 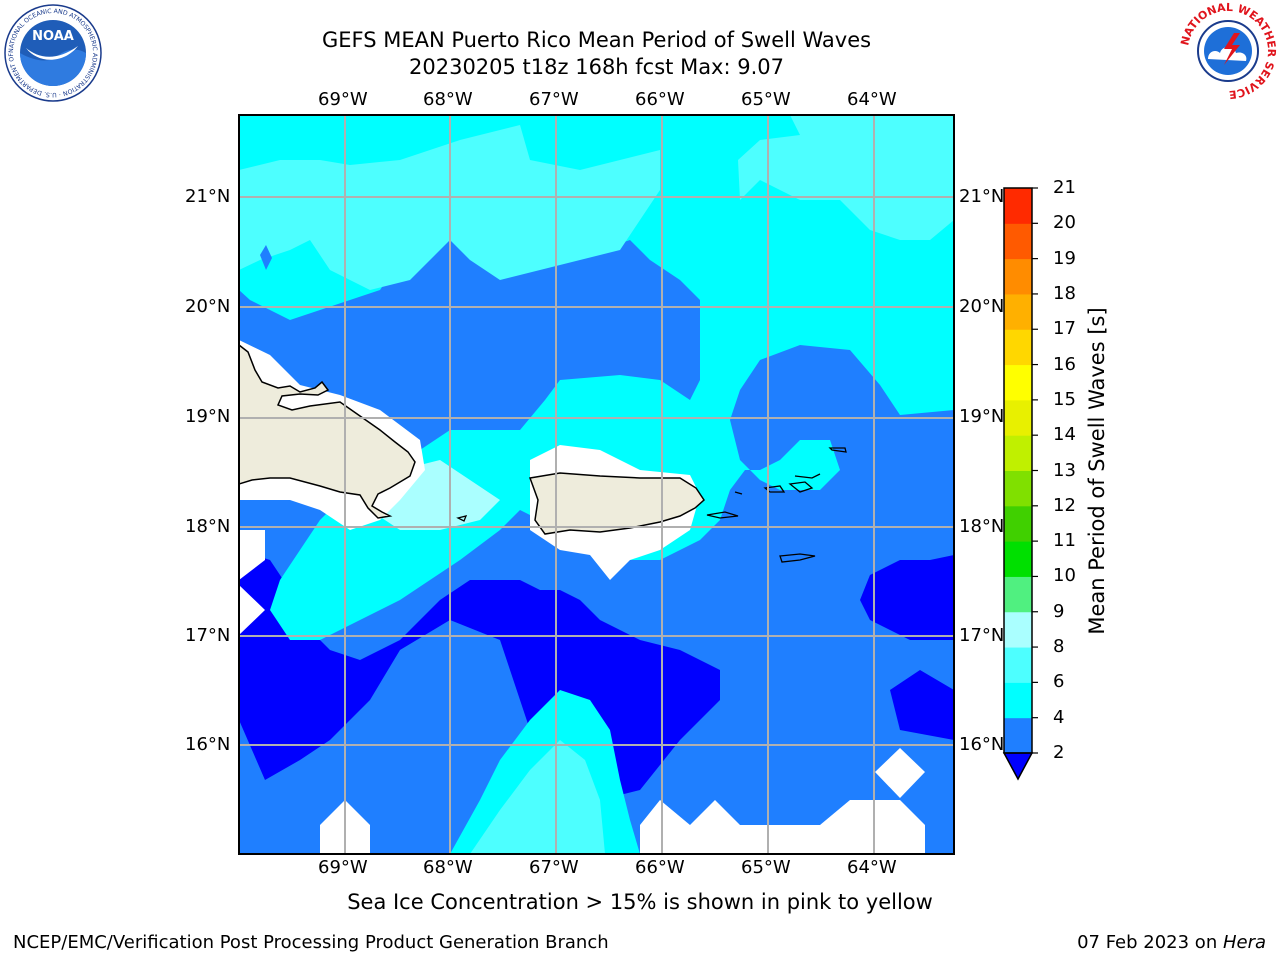 I want to click on lat-label-left: 18°N, so click(x=208, y=526).